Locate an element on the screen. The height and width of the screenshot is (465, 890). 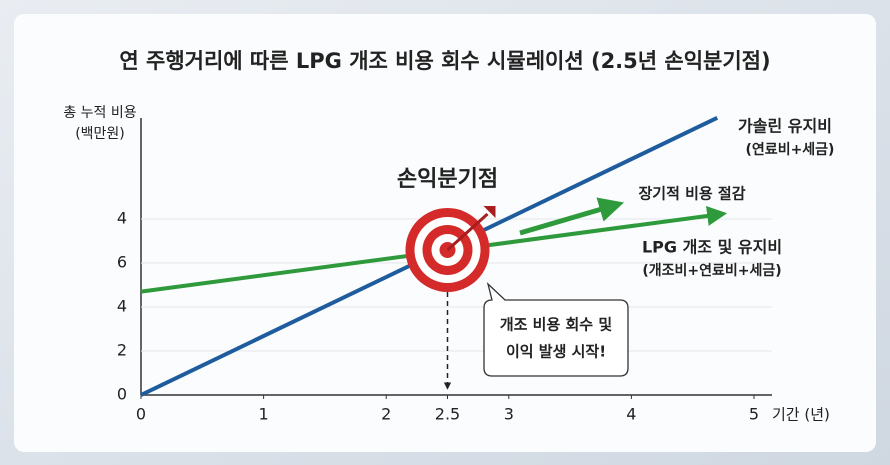
x-tick-label: 2.5 is located at coordinates (447, 414).